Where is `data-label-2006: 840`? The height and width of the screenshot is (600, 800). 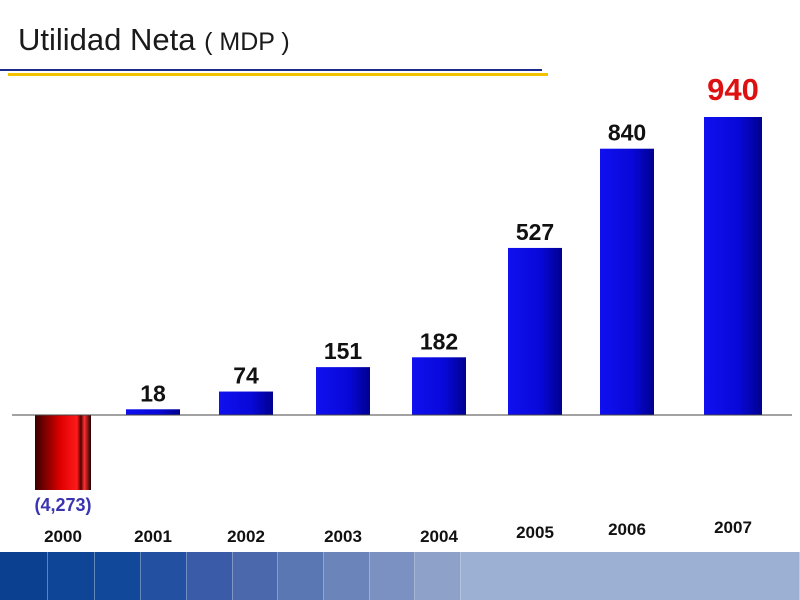 data-label-2006: 840 is located at coordinates (627, 133).